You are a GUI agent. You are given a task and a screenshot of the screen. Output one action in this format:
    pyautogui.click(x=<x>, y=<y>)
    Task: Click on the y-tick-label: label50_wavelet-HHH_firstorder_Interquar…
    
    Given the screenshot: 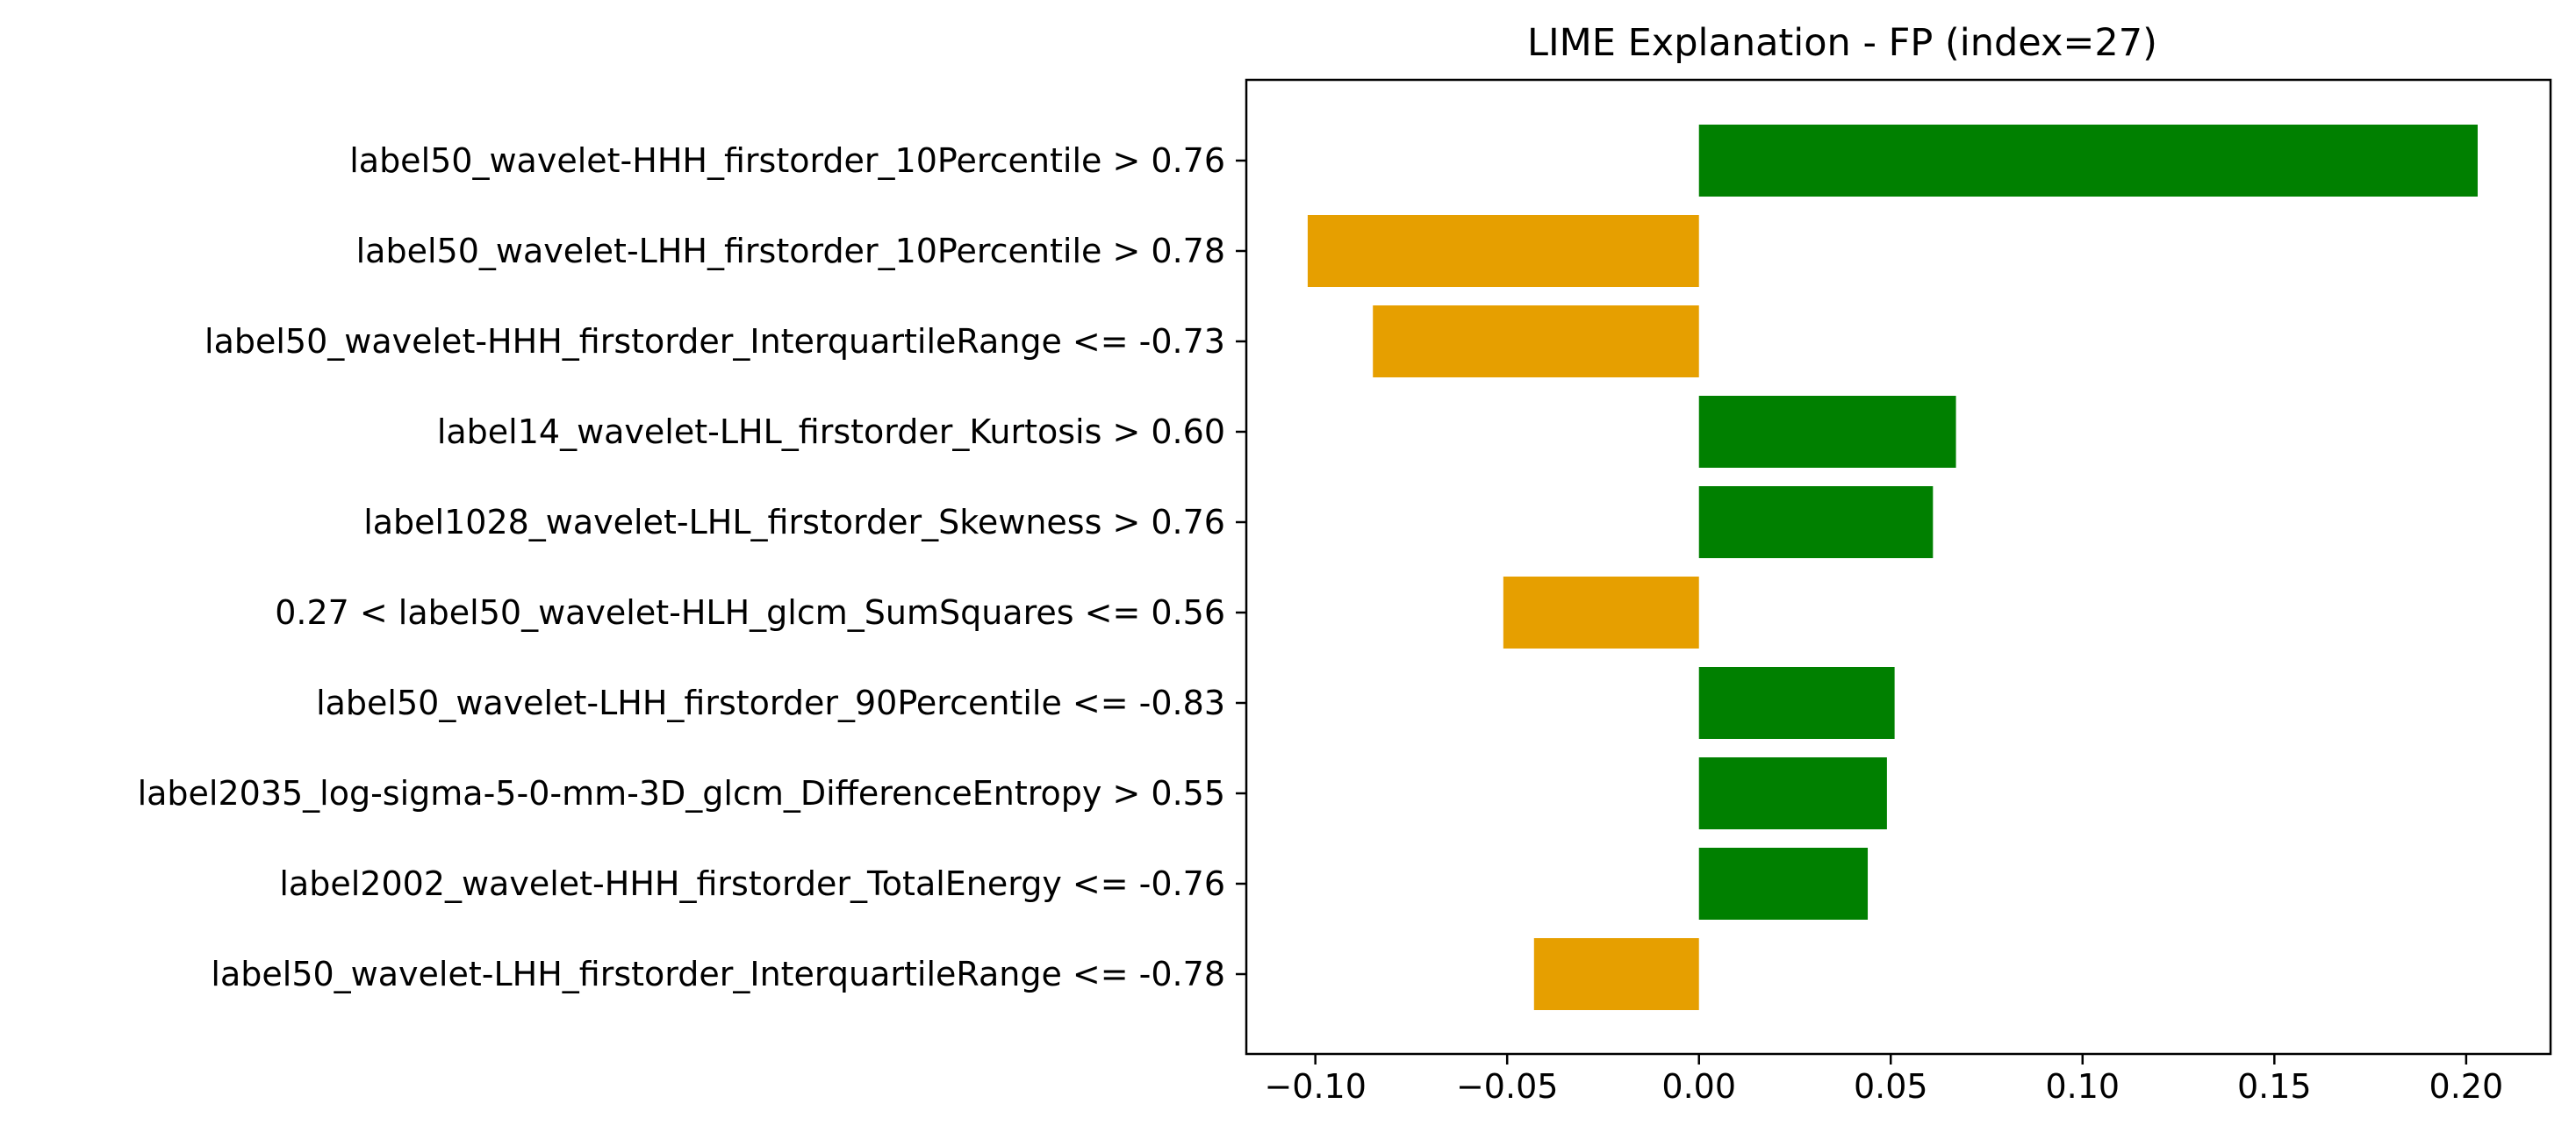 What is the action you would take?
    pyautogui.click(x=715, y=341)
    